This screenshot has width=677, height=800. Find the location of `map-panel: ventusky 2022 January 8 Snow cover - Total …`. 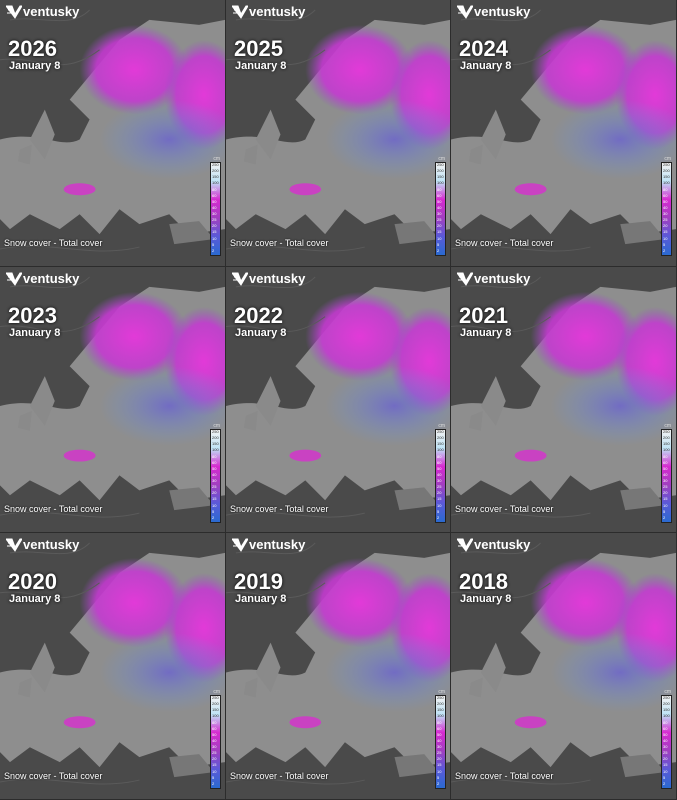

map-panel: ventusky 2022 January 8 Snow cover - Total … is located at coordinates (338, 400).